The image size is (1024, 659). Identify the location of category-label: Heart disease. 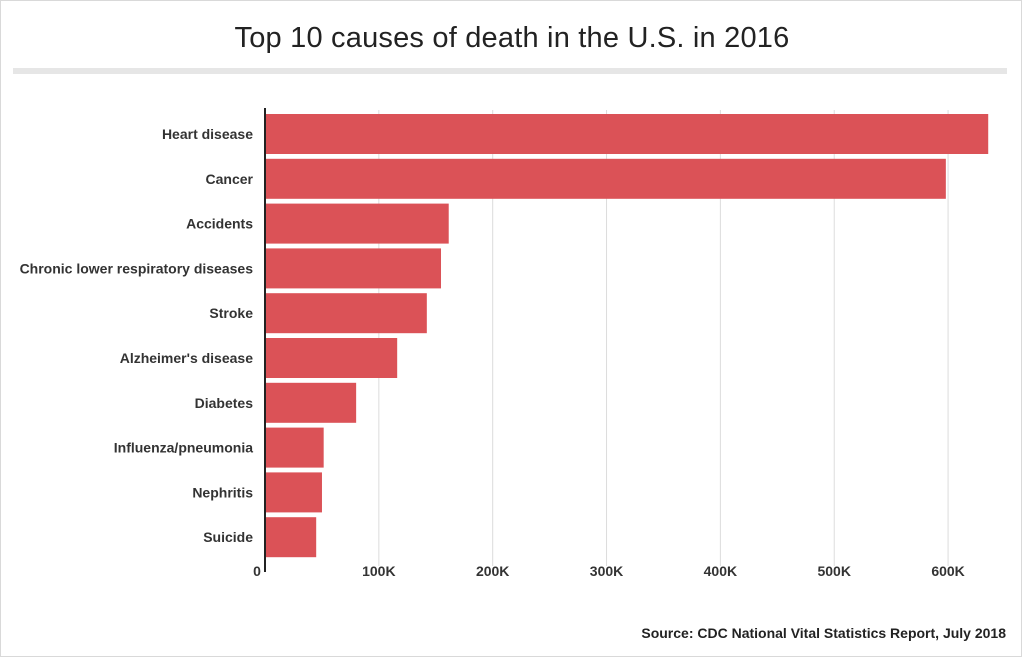
(207, 134).